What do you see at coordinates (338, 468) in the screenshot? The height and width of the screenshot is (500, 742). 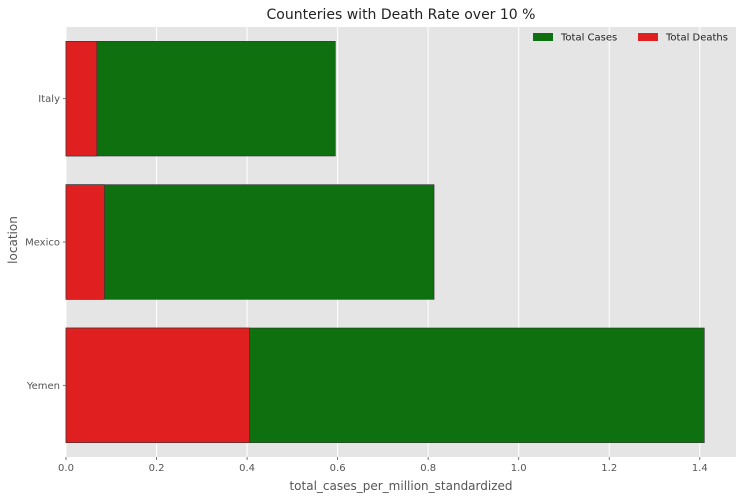 I see `x-tick-label: 0.6` at bounding box center [338, 468].